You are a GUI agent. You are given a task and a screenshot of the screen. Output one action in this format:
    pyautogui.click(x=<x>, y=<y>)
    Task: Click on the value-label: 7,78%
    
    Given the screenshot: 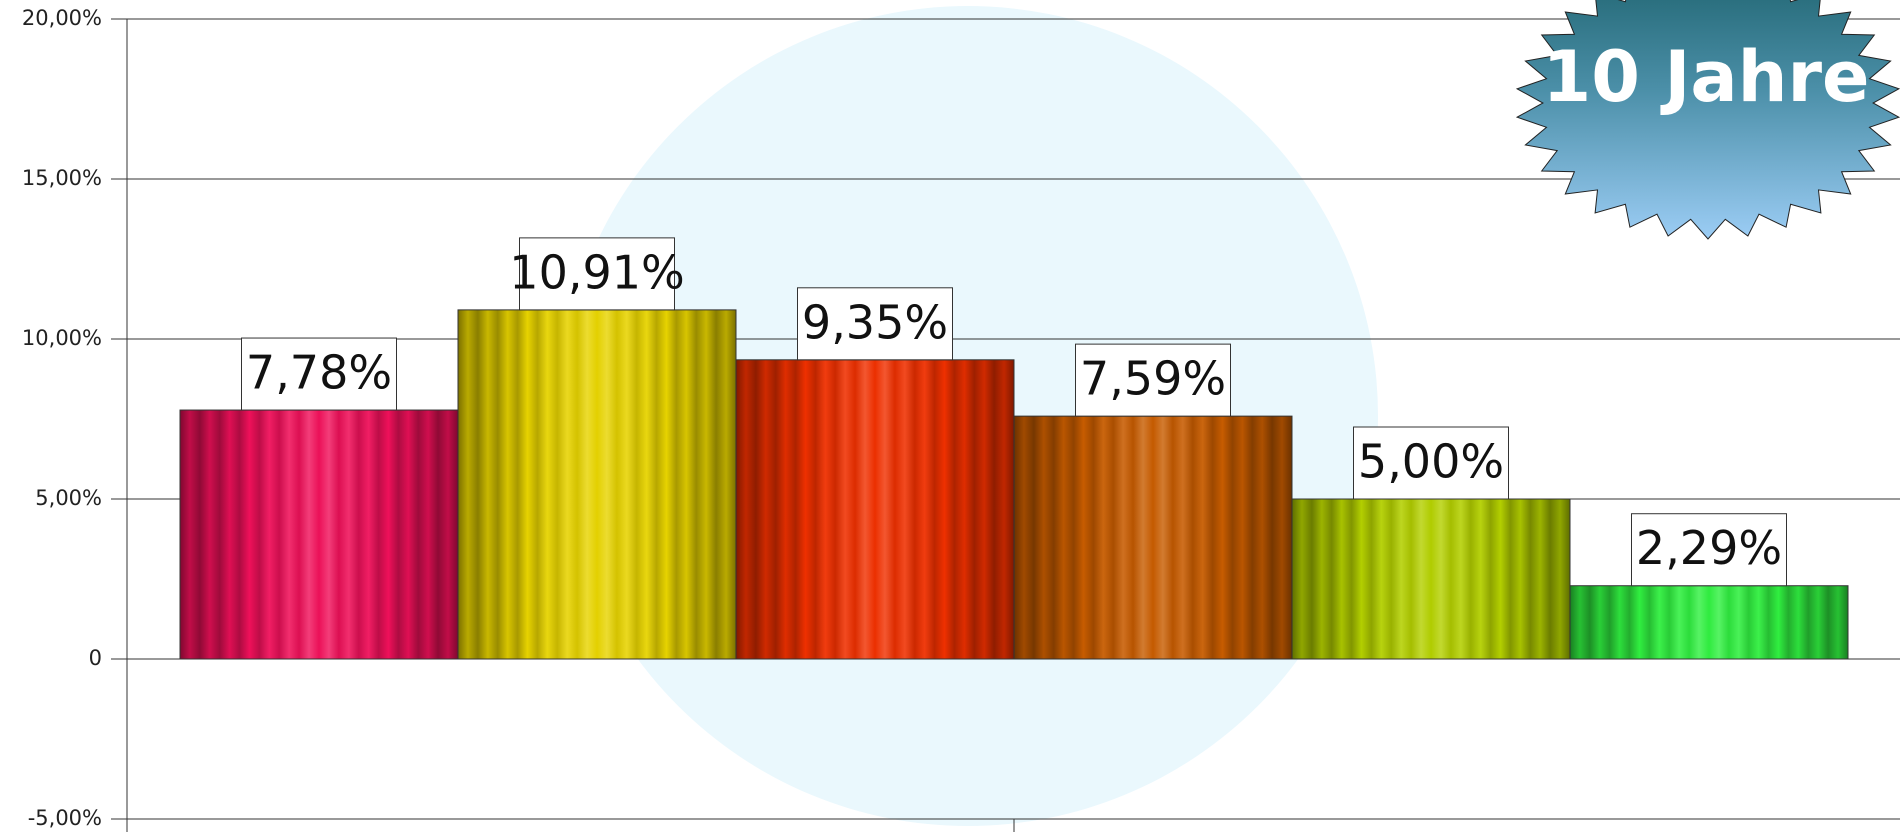 What is the action you would take?
    pyautogui.click(x=319, y=373)
    